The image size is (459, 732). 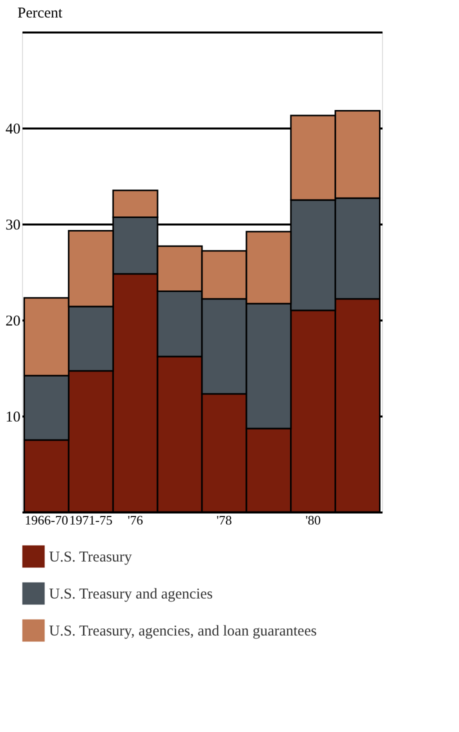 What do you see at coordinates (131, 594) in the screenshot?
I see `legend-label: U.S. Treasury and agencies` at bounding box center [131, 594].